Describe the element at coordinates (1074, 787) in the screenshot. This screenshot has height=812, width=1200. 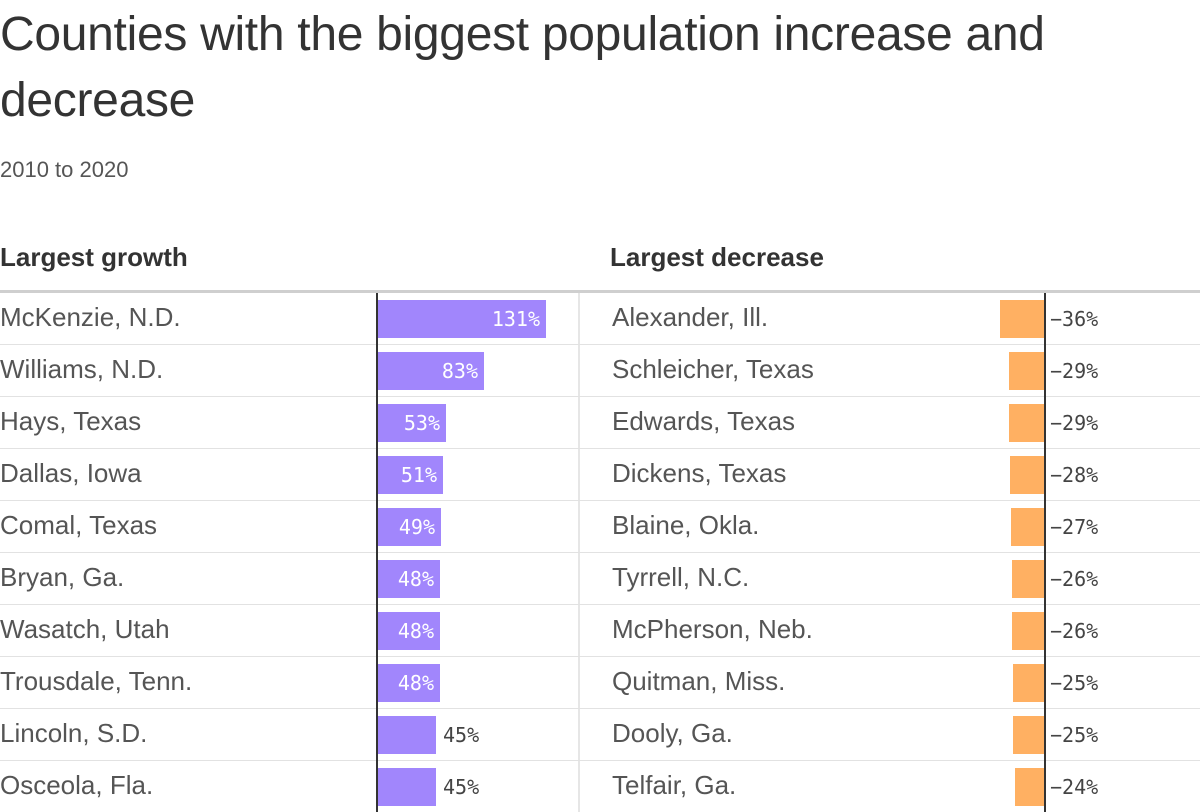
I see `decrease-value-label: −24%` at that location.